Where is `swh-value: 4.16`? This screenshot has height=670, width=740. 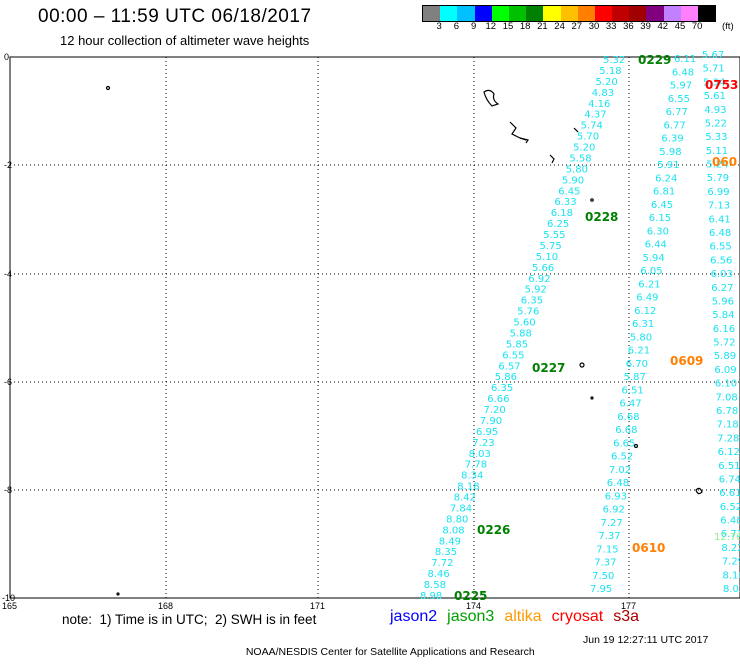
swh-value: 4.16 is located at coordinates (599, 104).